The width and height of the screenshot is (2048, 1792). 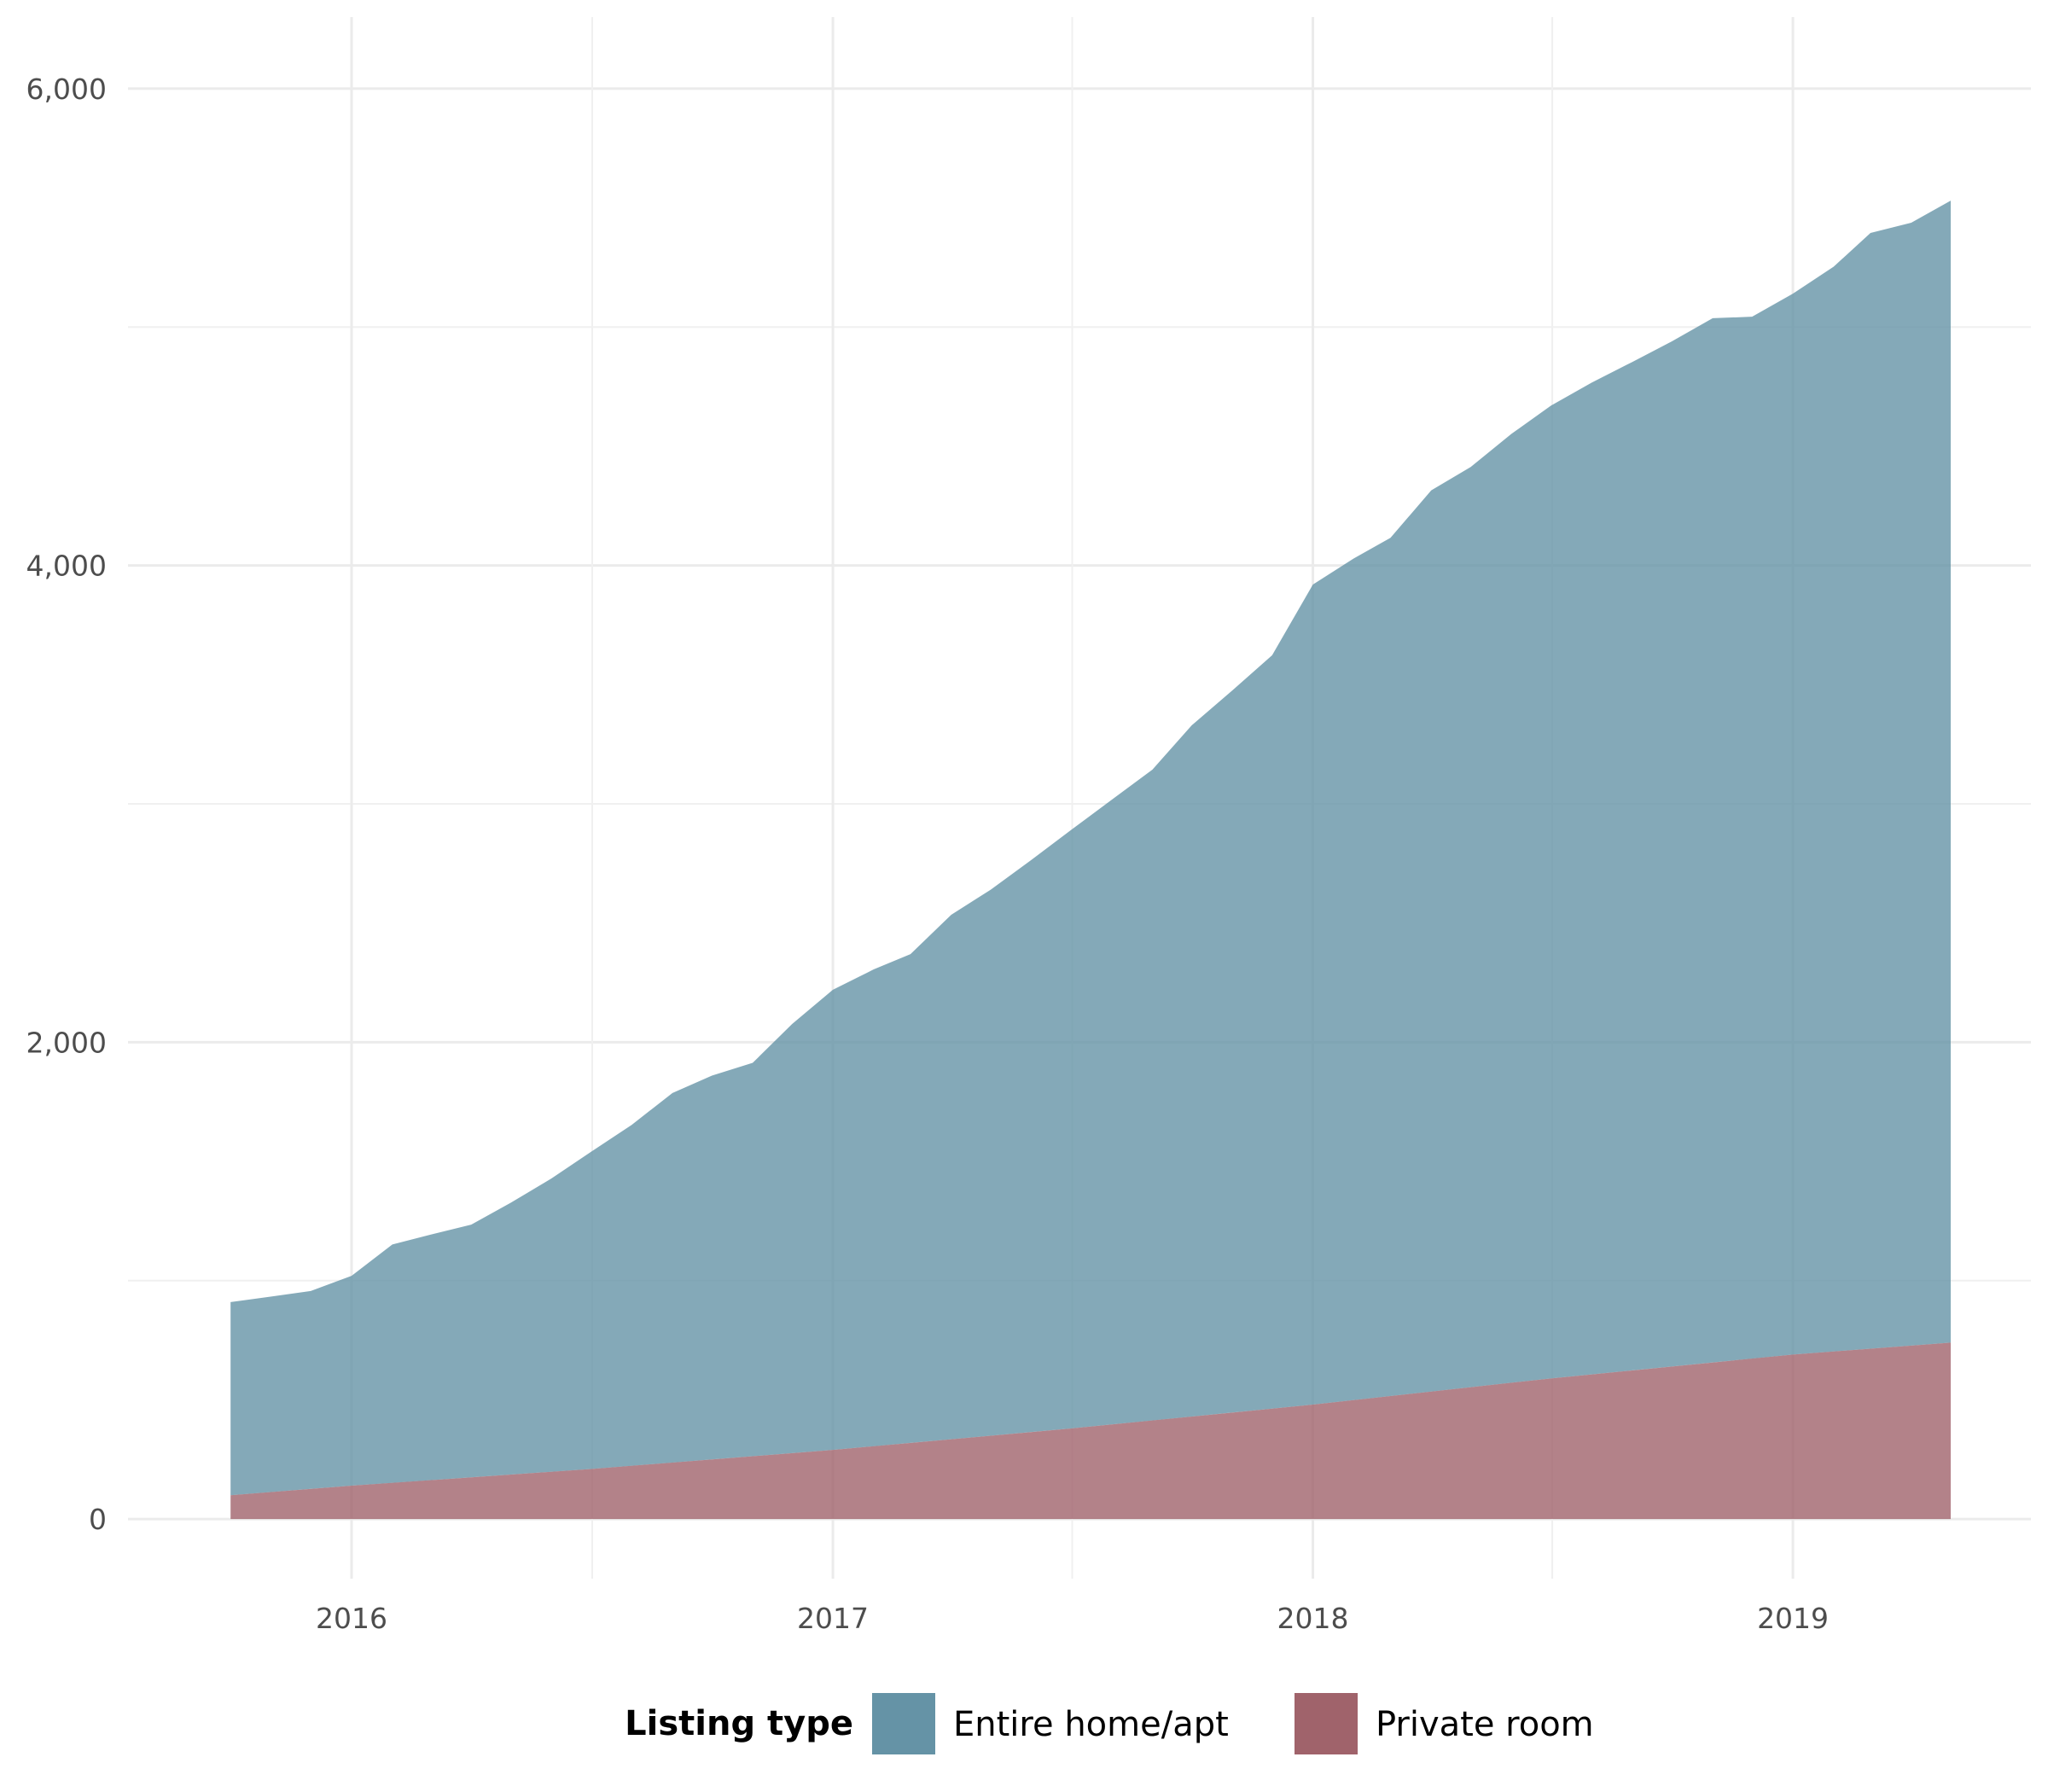 I want to click on y-tick-label: 4,000, so click(x=66, y=566).